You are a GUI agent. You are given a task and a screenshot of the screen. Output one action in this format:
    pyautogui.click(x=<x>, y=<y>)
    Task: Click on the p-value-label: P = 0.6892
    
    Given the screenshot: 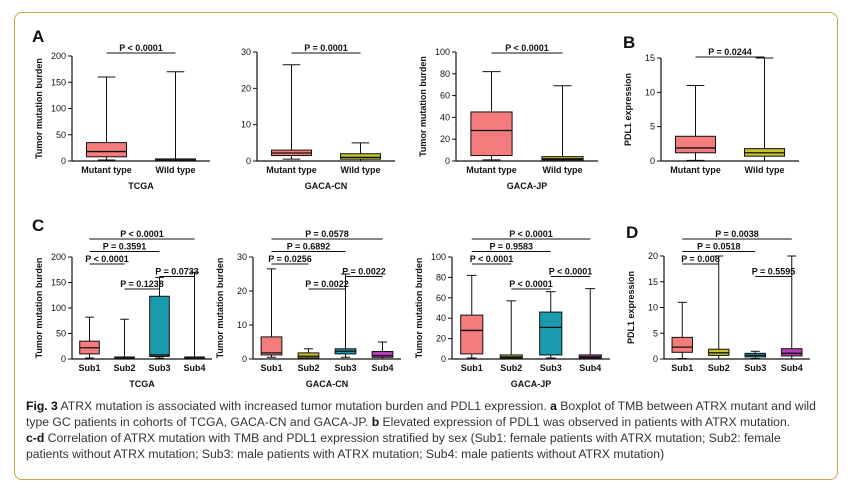 What is the action you would take?
    pyautogui.click(x=309, y=247)
    